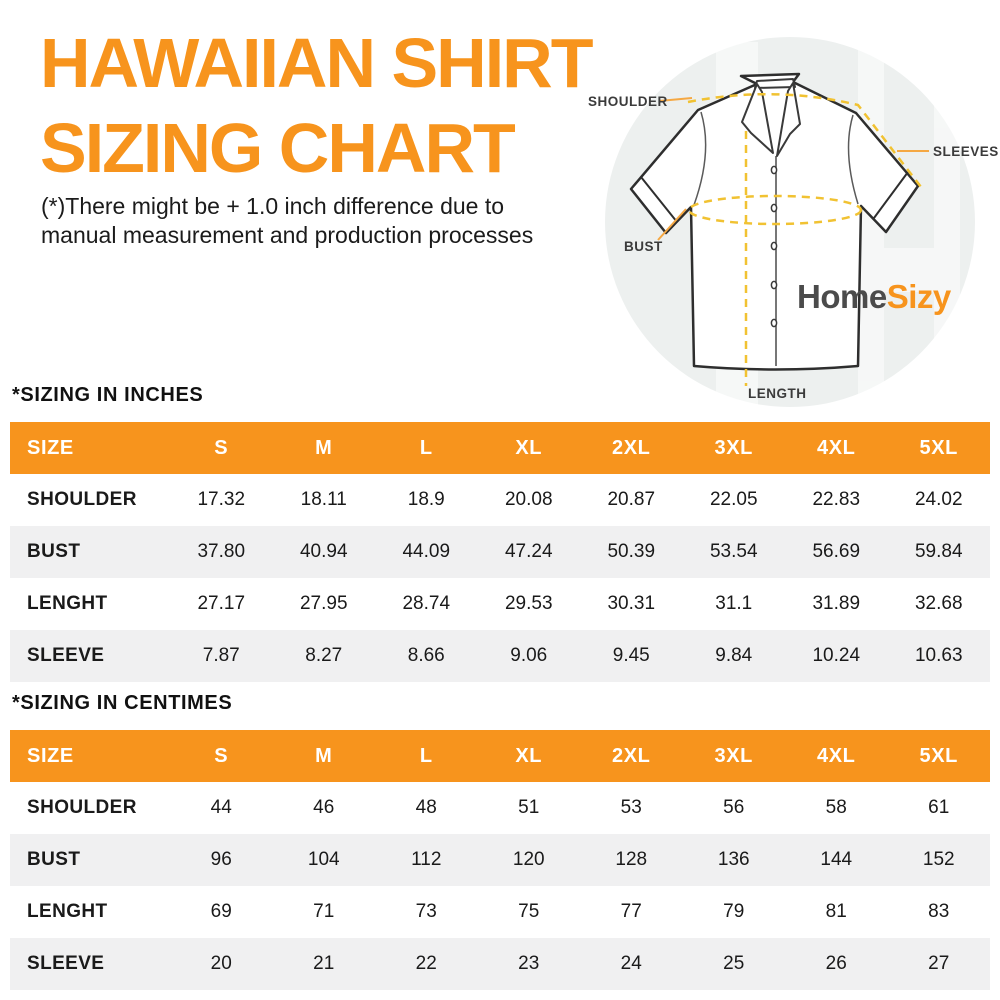  Describe the element at coordinates (734, 603) in the screenshot. I see `table-cell: 31.1` at that location.